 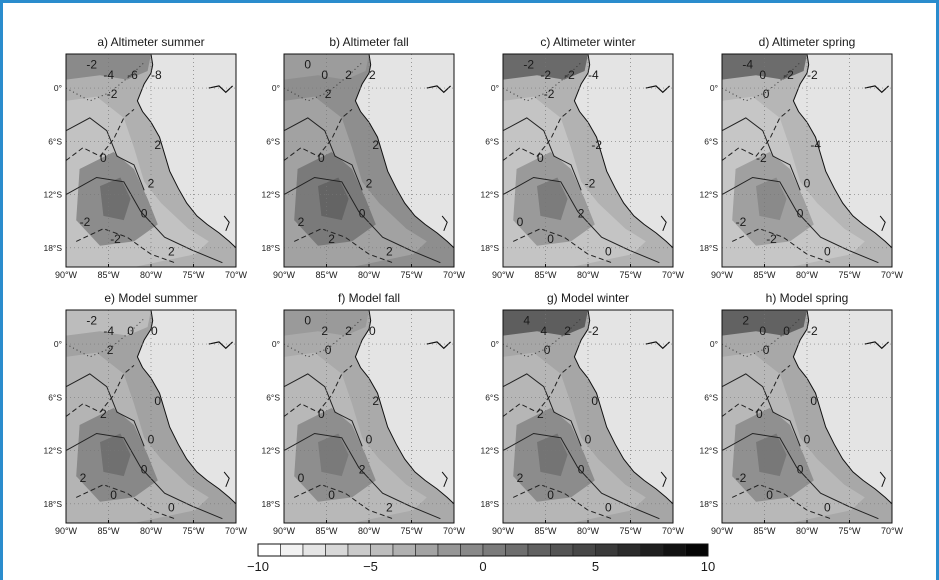 What do you see at coordinates (807, 298) in the screenshot?
I see `panel-title: h) Model spring` at bounding box center [807, 298].